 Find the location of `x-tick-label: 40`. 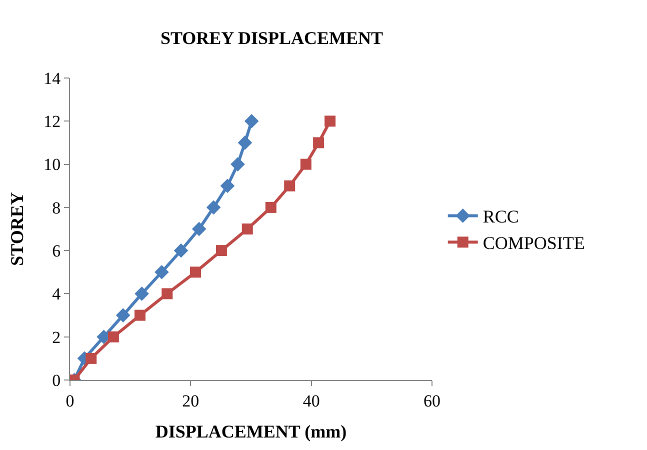

x-tick-label: 40 is located at coordinates (311, 400).